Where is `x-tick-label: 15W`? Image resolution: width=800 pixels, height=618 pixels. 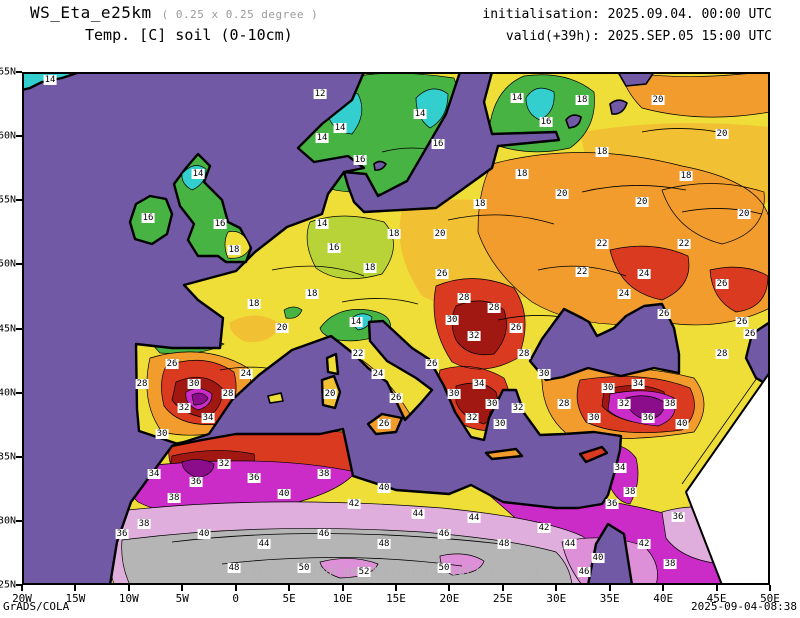 x-tick-label: 15W is located at coordinates (75, 598).